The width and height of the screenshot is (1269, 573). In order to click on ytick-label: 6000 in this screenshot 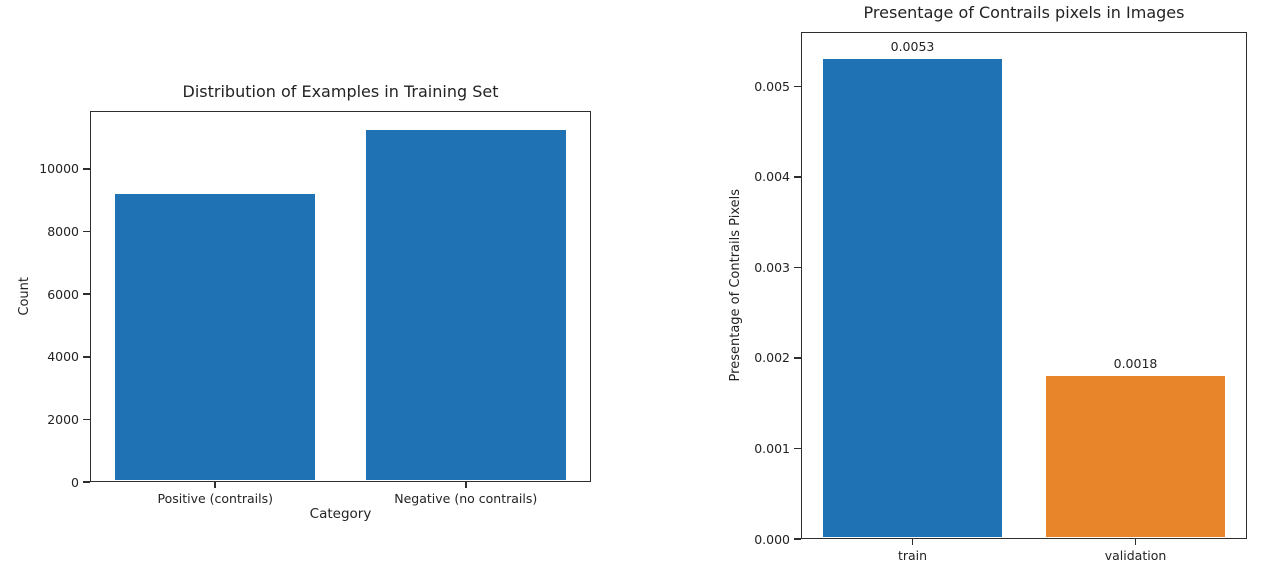, I will do `click(63, 294)`.